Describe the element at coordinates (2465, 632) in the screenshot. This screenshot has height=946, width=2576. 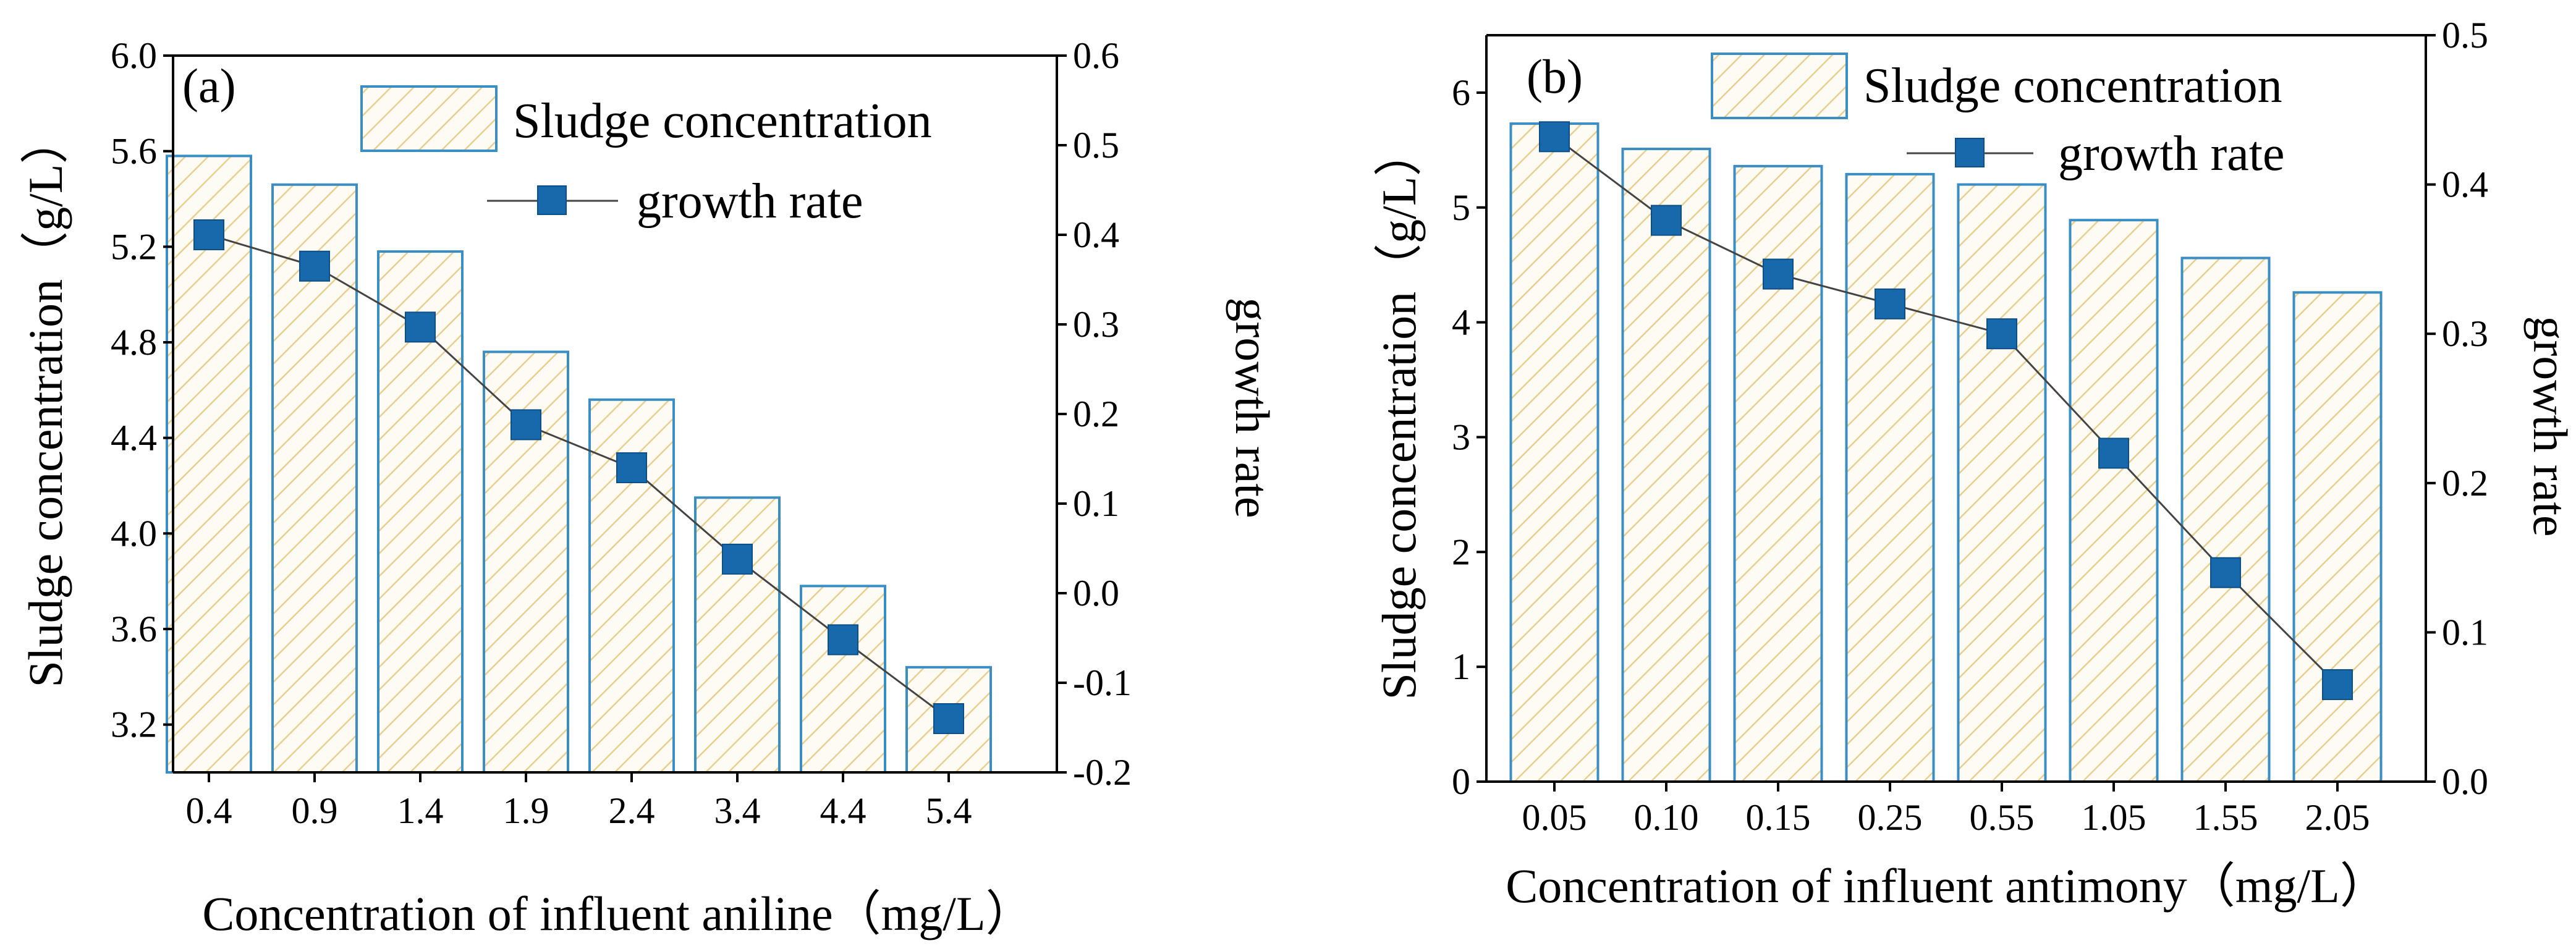
I see `right-tick-label-1: 0.1` at that location.